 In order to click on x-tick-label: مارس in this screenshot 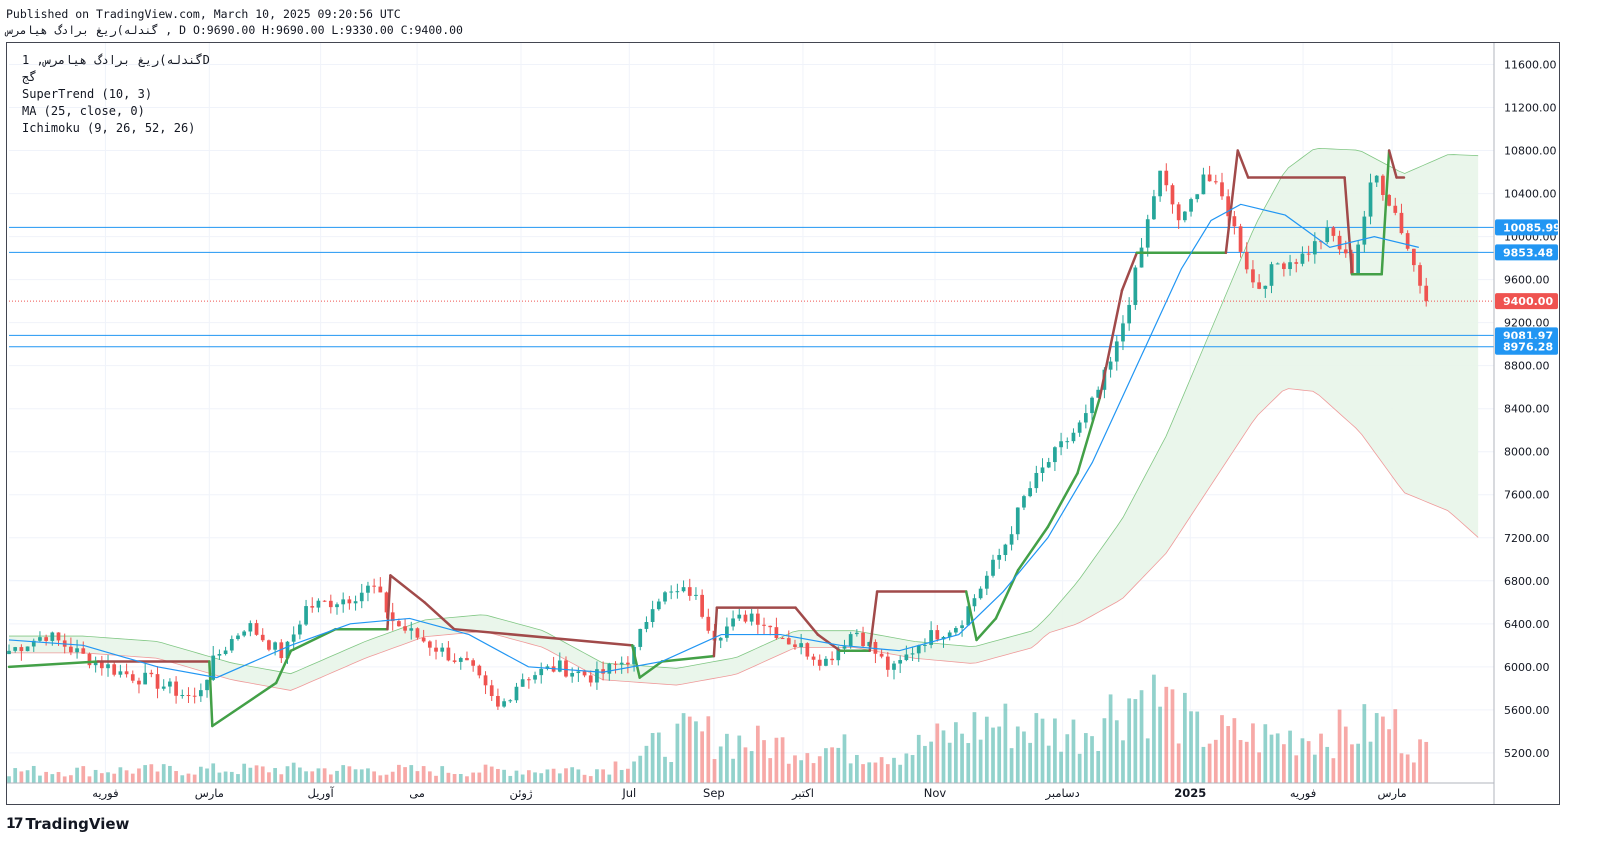, I will do `click(1391, 793)`.